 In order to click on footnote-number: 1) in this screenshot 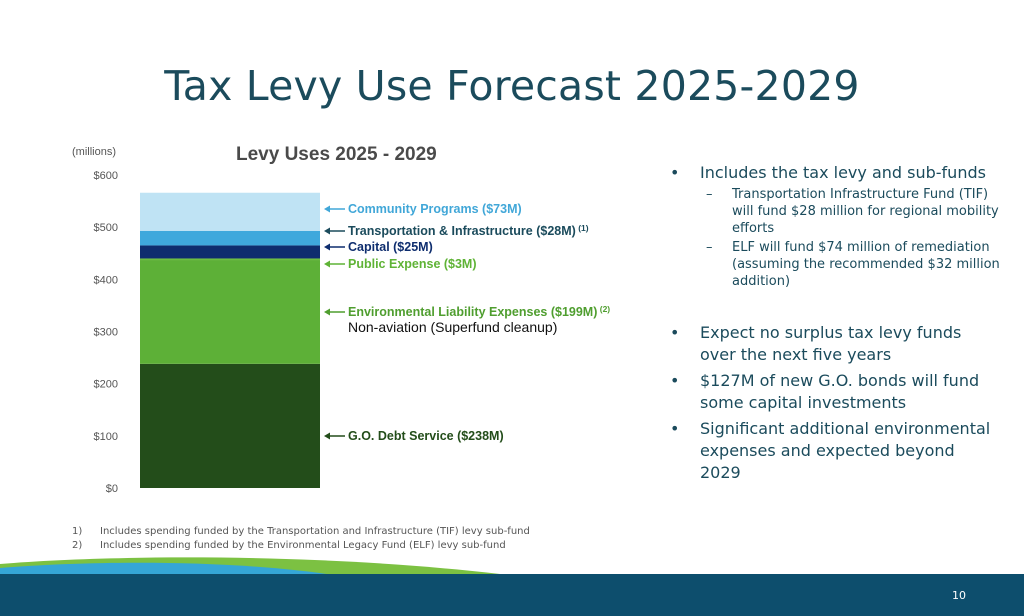, I will do `click(77, 531)`.